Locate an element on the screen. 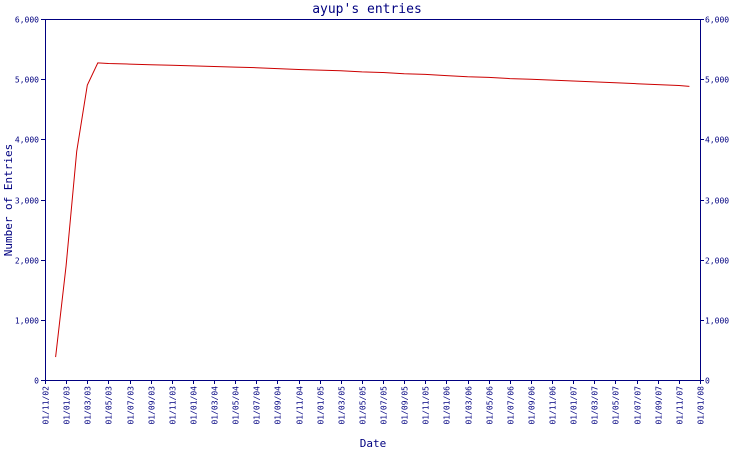 The width and height of the screenshot is (750, 450). x-axis-label: Date is located at coordinates (373, 443).